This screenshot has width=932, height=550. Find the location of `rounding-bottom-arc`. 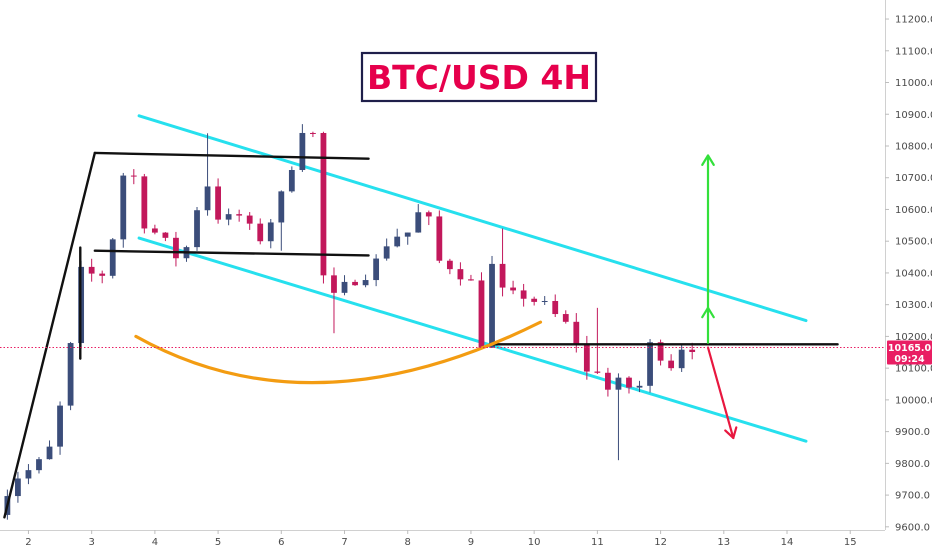

rounding-bottom-arc is located at coordinates (338, 352).